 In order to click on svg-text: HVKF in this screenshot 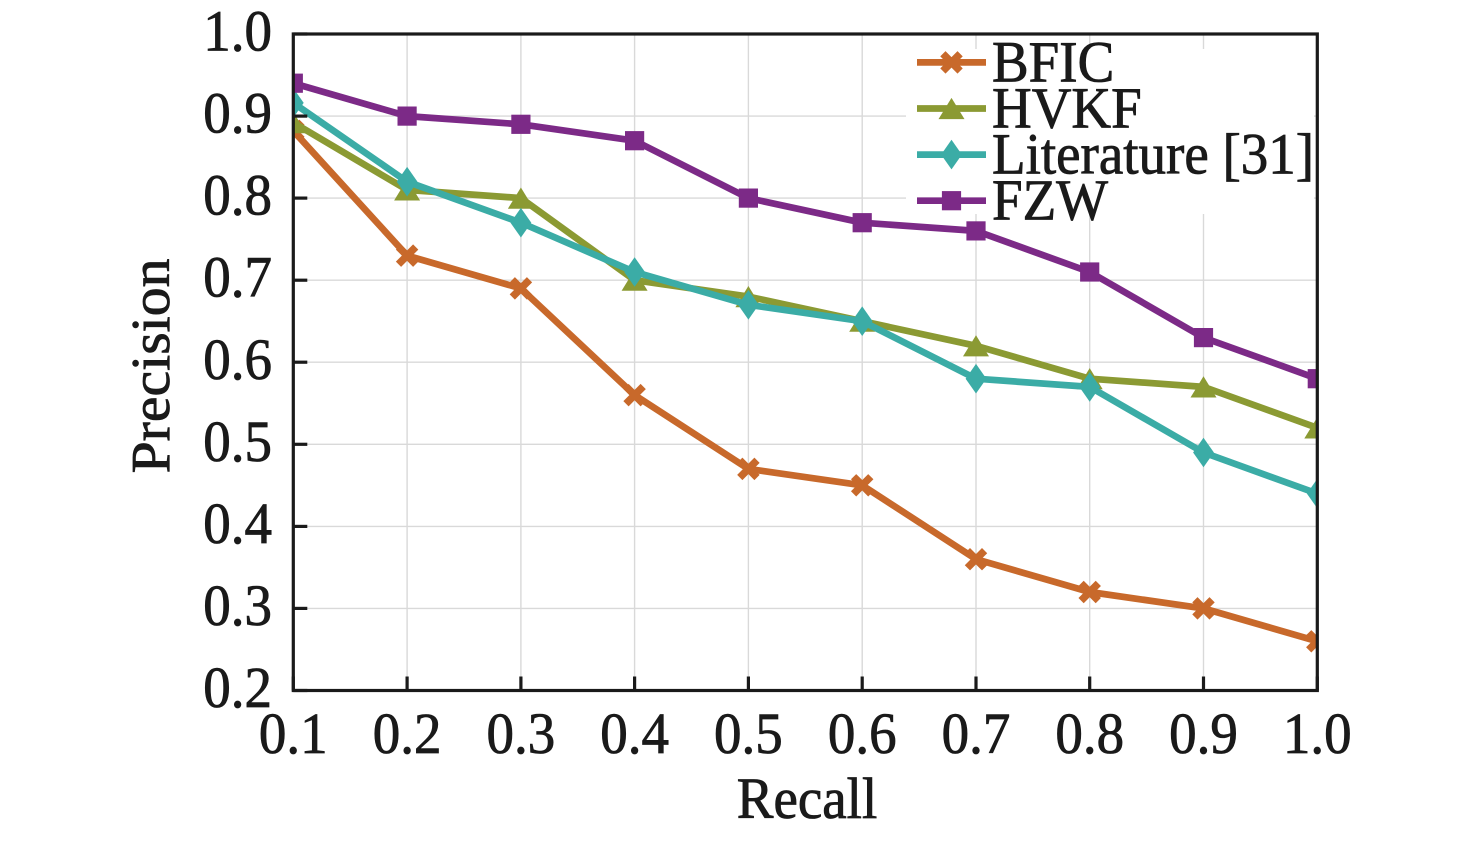, I will do `click(1067, 108)`.